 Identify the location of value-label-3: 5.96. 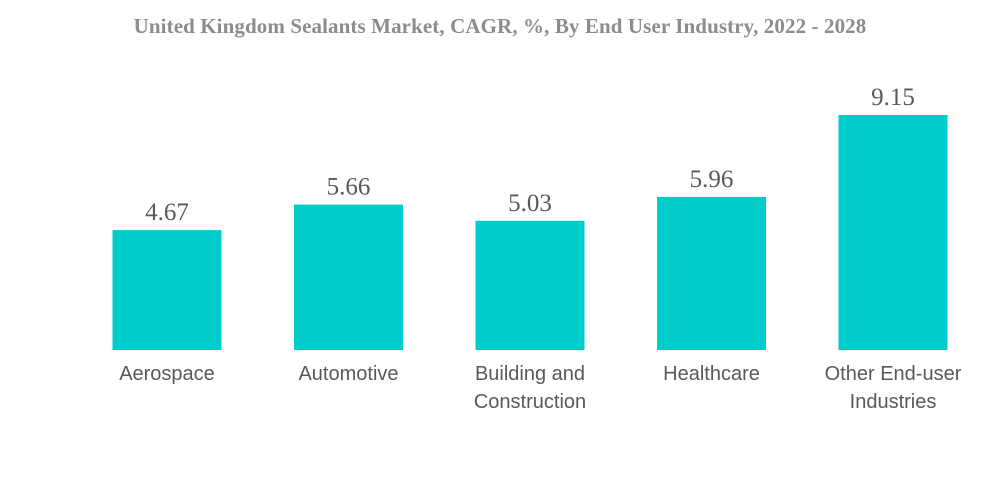
(712, 179).